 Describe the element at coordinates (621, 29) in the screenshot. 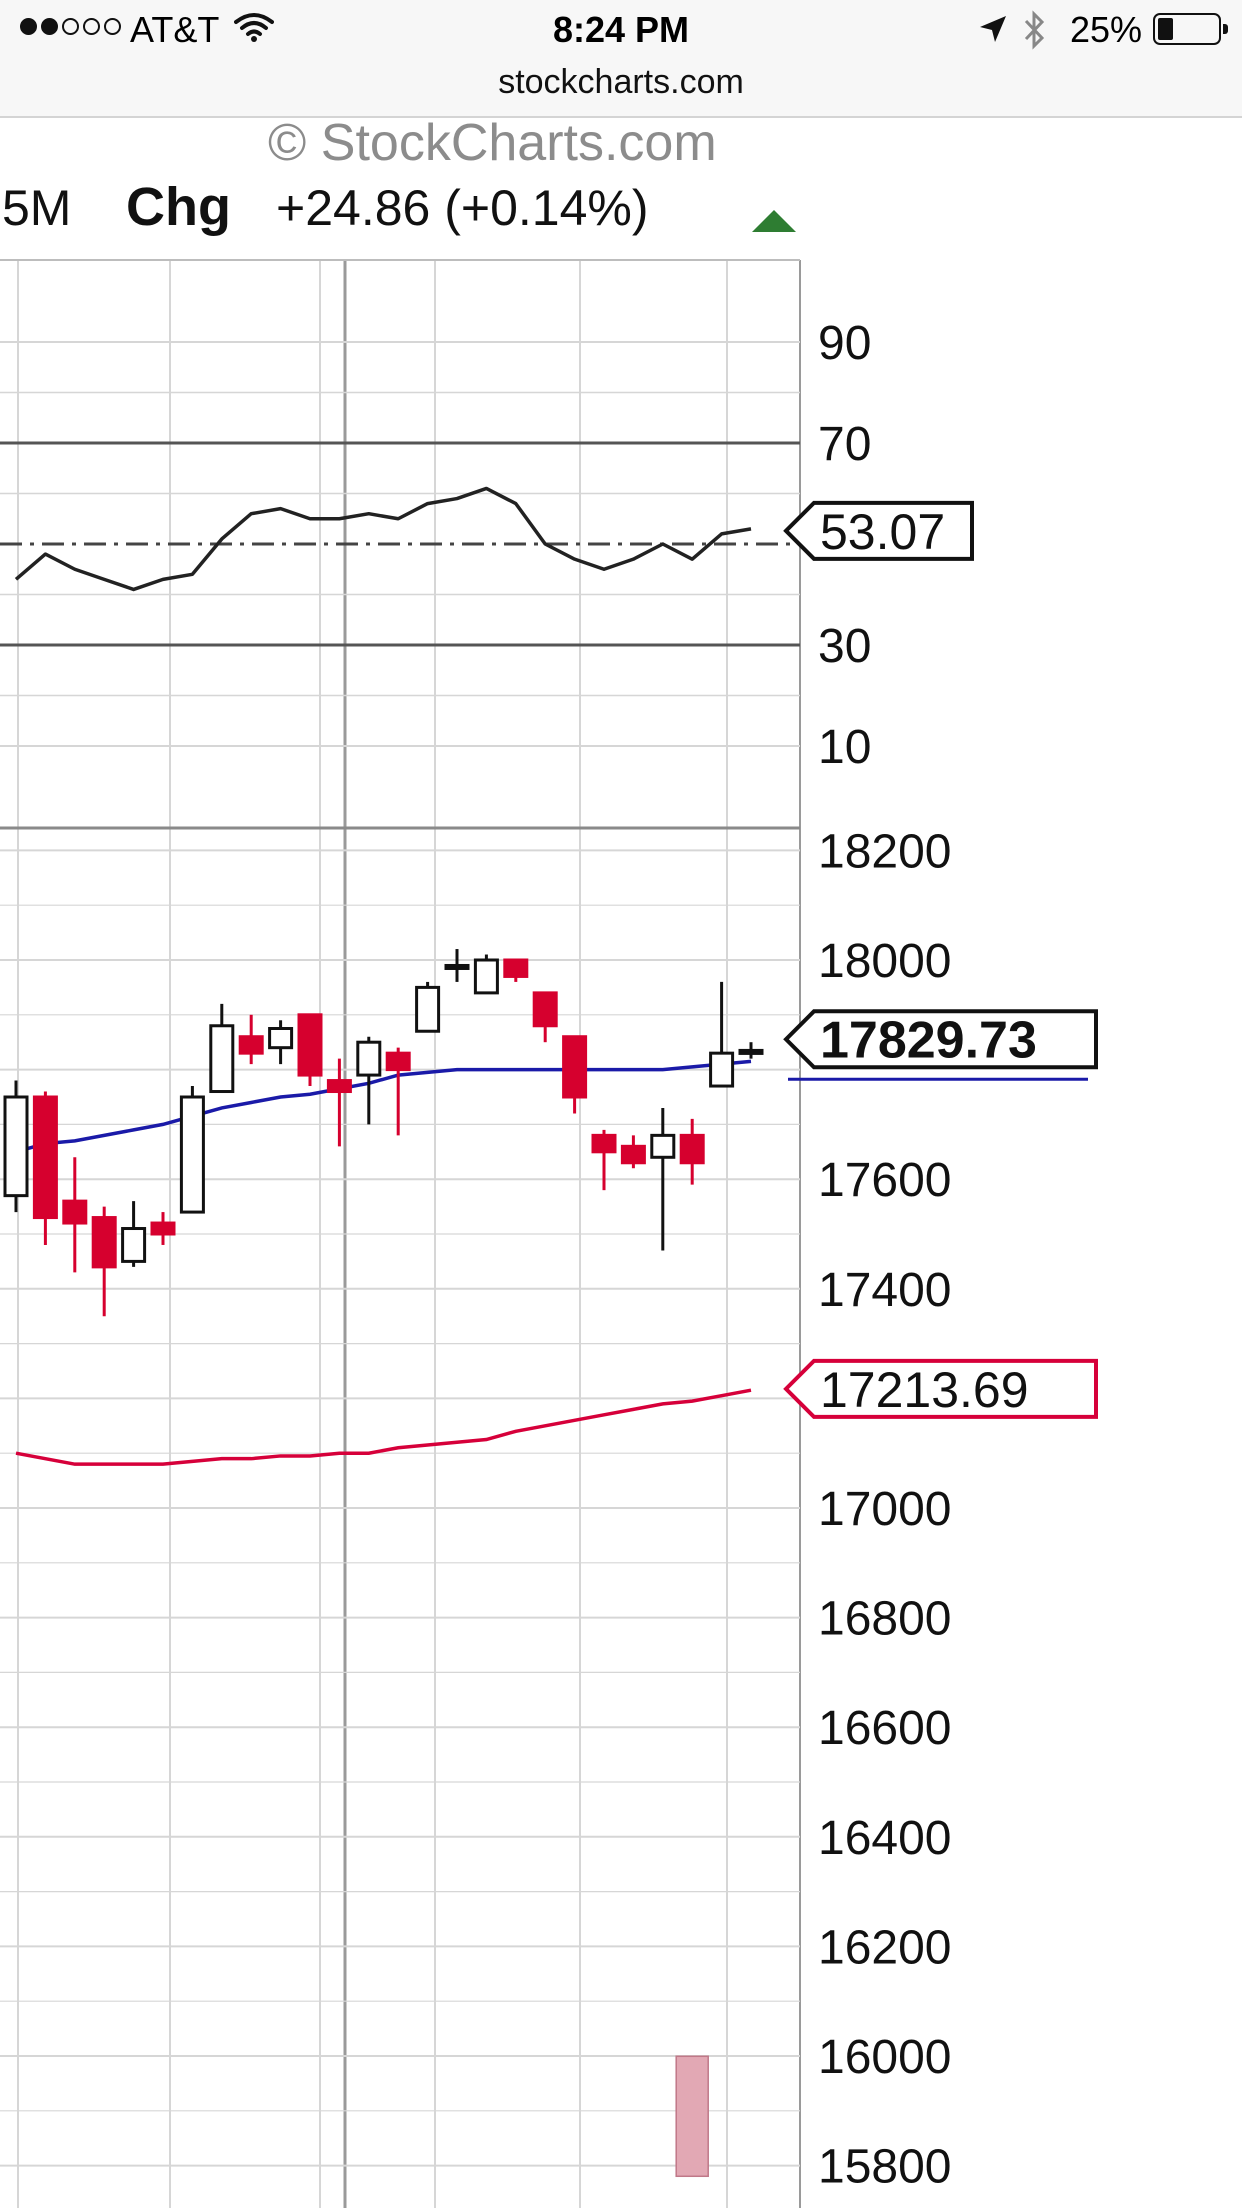

I see `clock: 8:24 PM` at that location.